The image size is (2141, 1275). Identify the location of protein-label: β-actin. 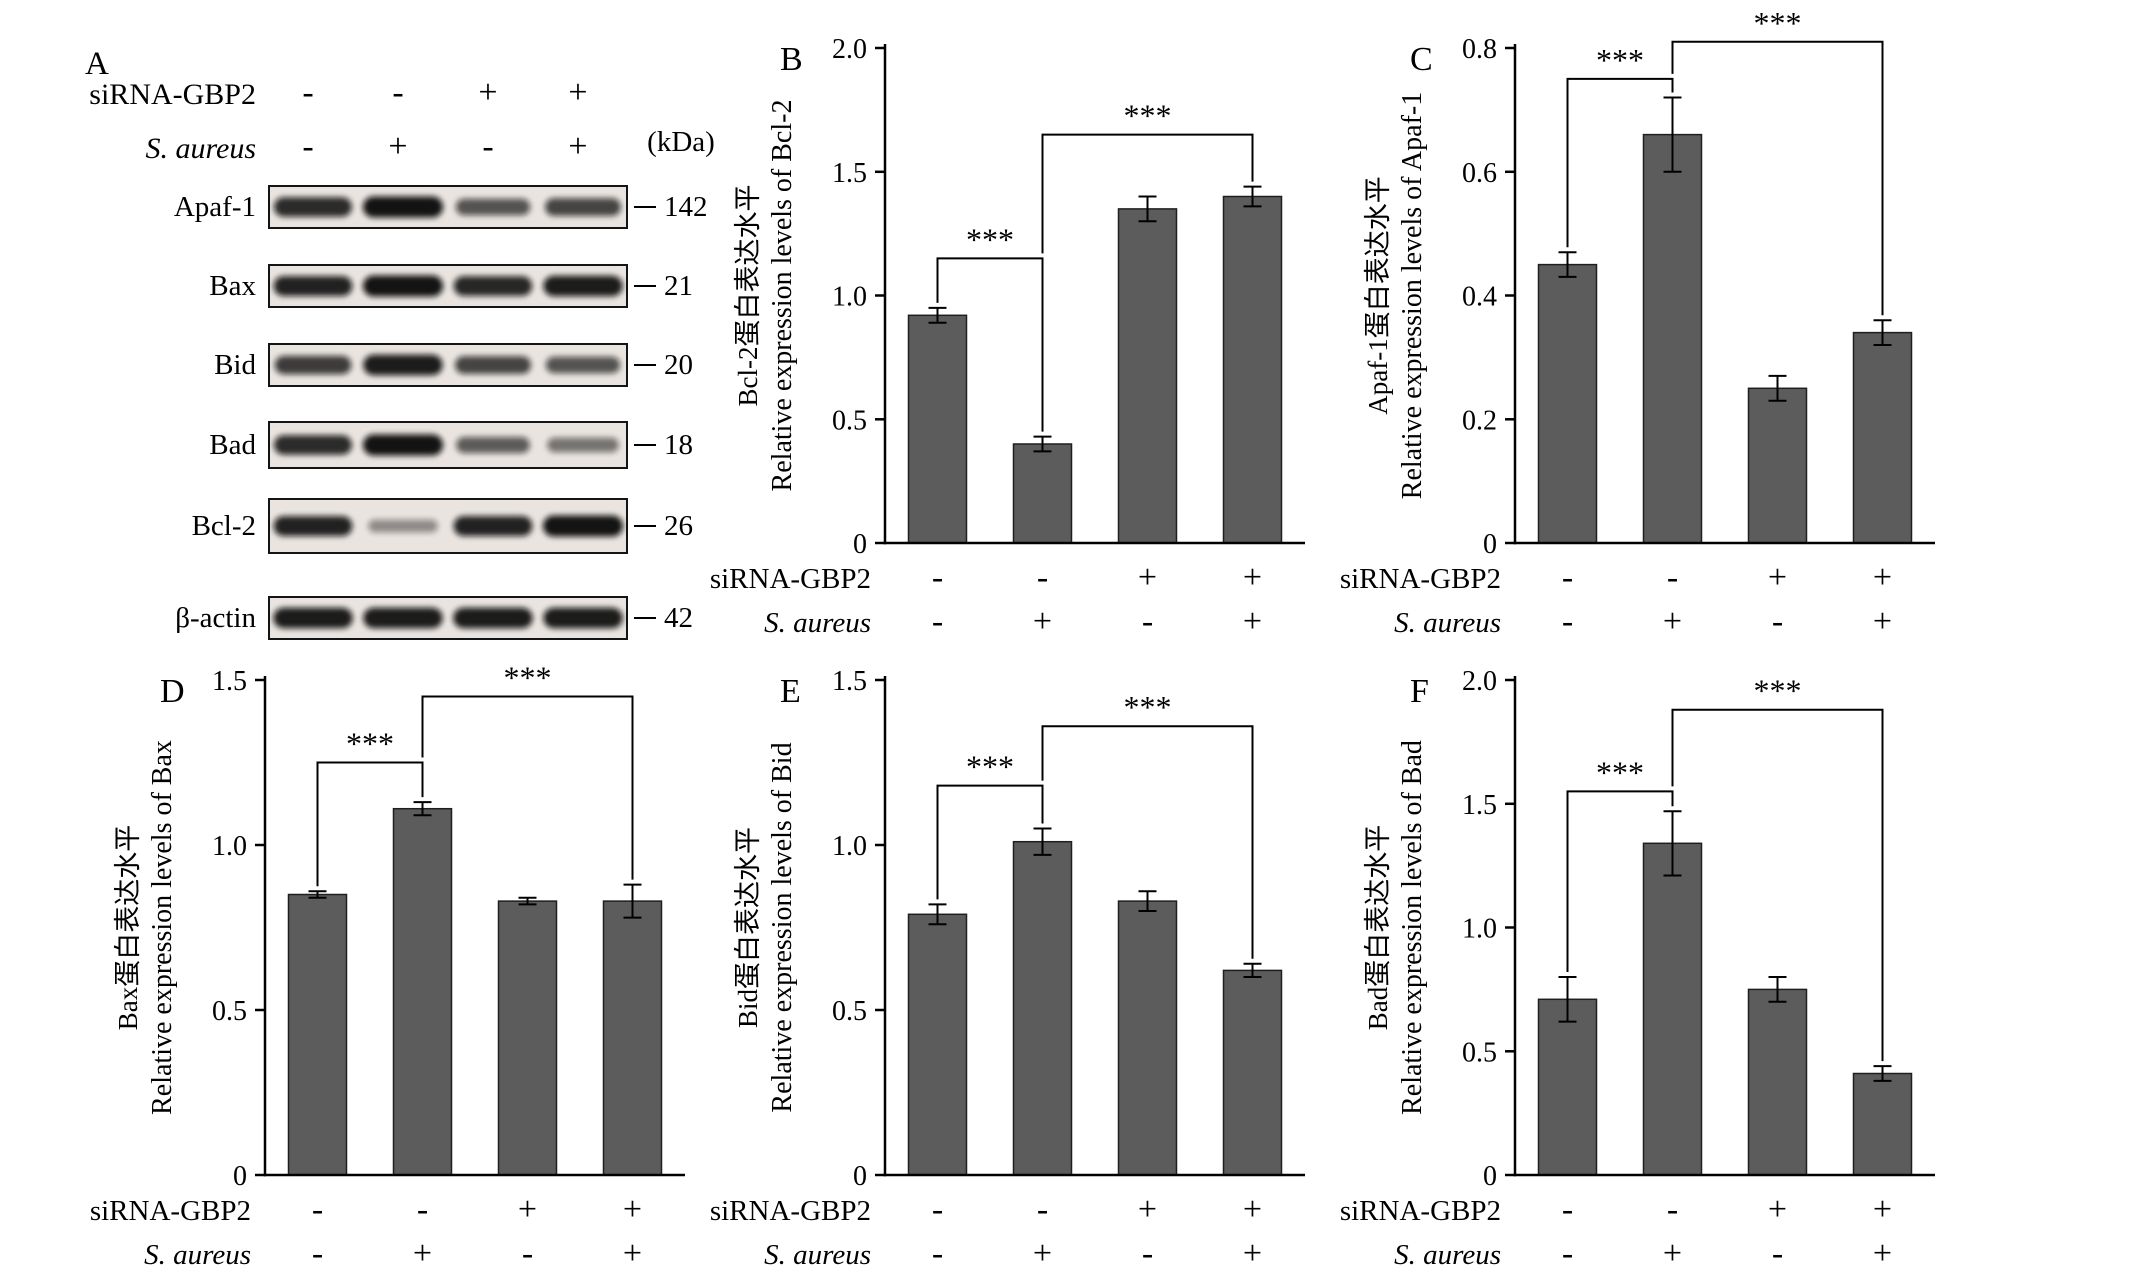
(215, 618).